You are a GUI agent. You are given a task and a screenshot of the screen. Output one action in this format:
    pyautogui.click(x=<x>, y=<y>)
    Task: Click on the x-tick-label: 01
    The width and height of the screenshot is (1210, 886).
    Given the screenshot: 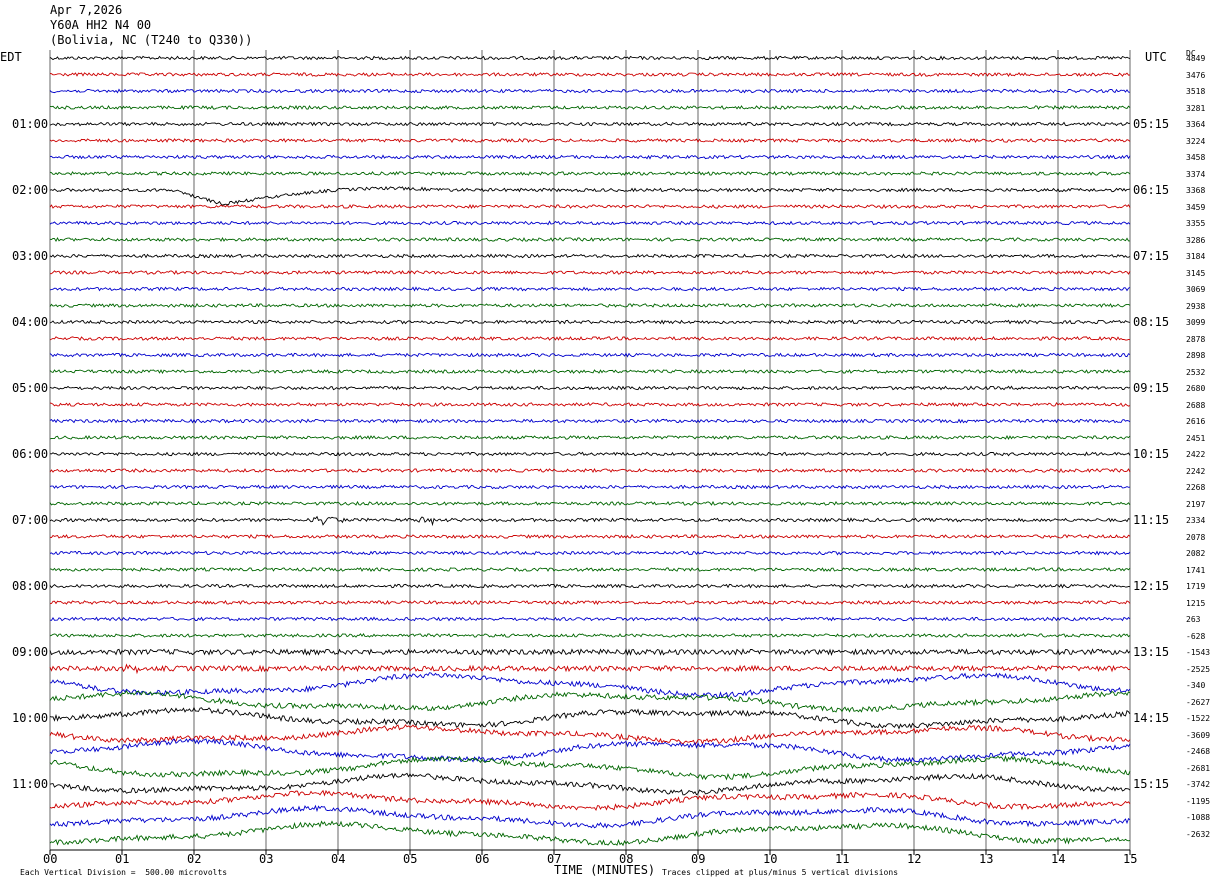 What is the action you would take?
    pyautogui.click(x=122, y=859)
    